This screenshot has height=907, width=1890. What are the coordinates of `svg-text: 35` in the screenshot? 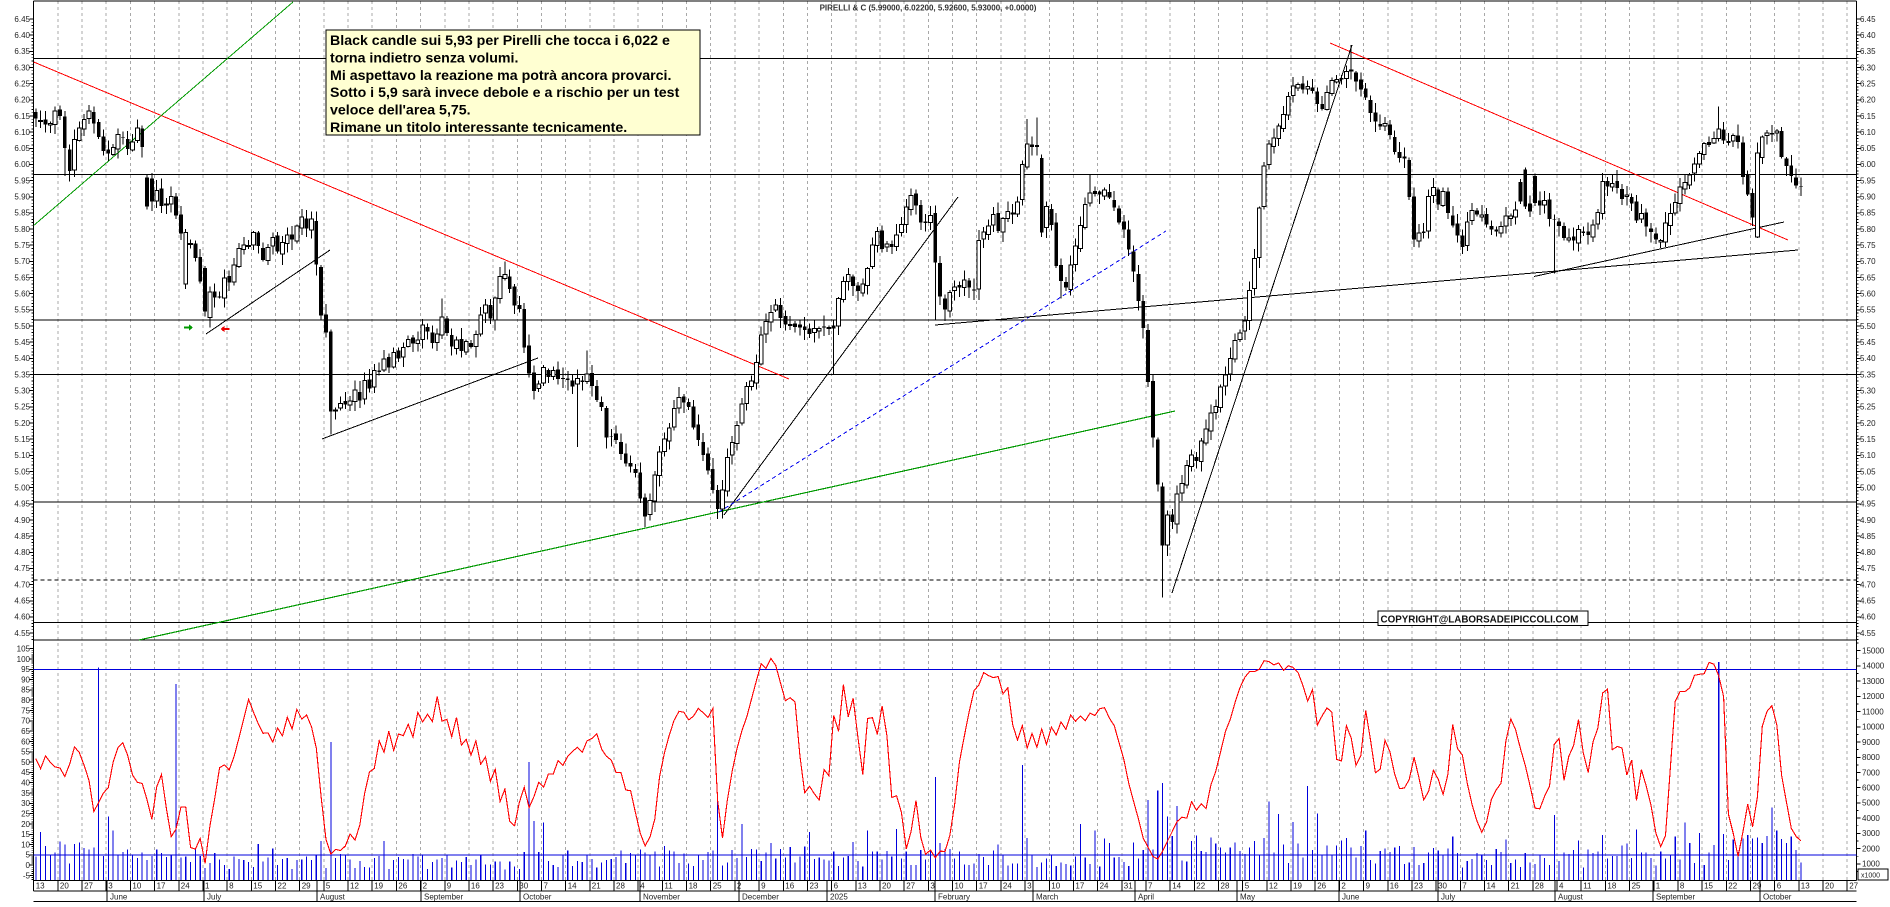 It's located at (25, 793).